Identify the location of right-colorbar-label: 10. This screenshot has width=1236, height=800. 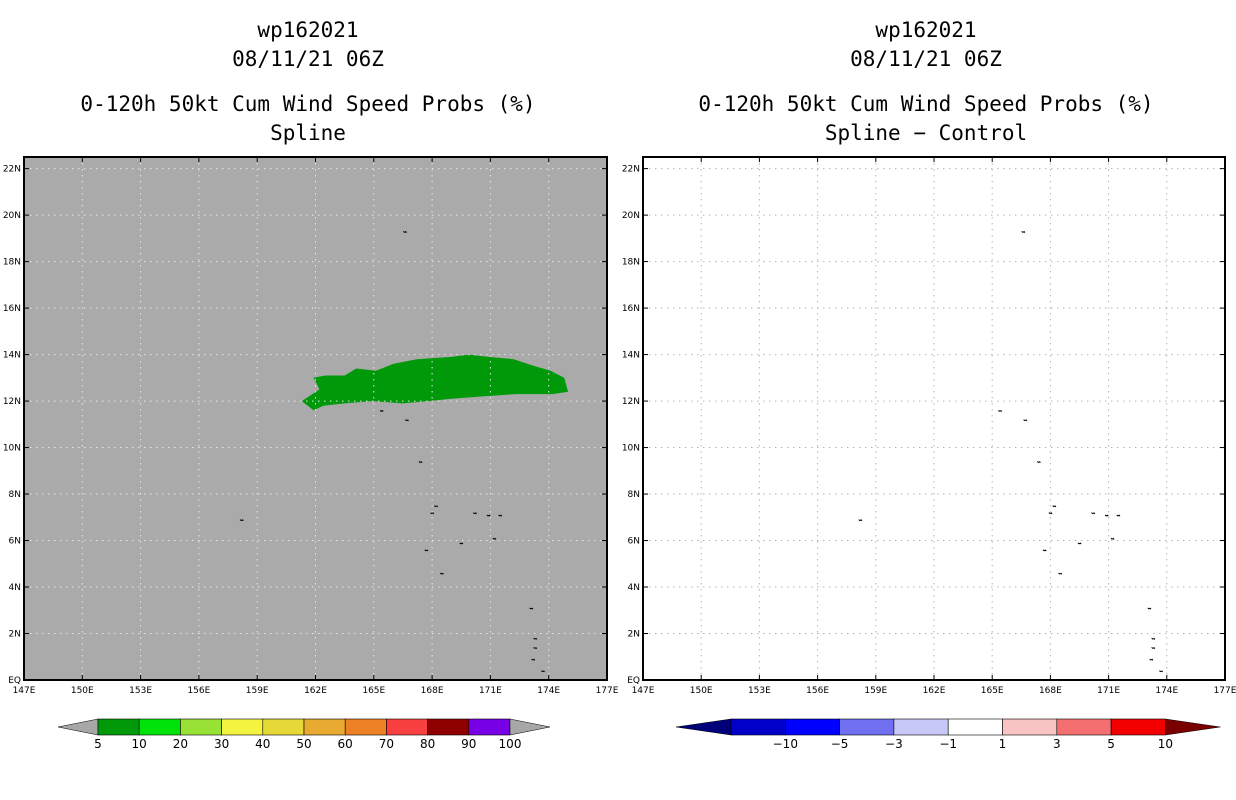
(1165, 744).